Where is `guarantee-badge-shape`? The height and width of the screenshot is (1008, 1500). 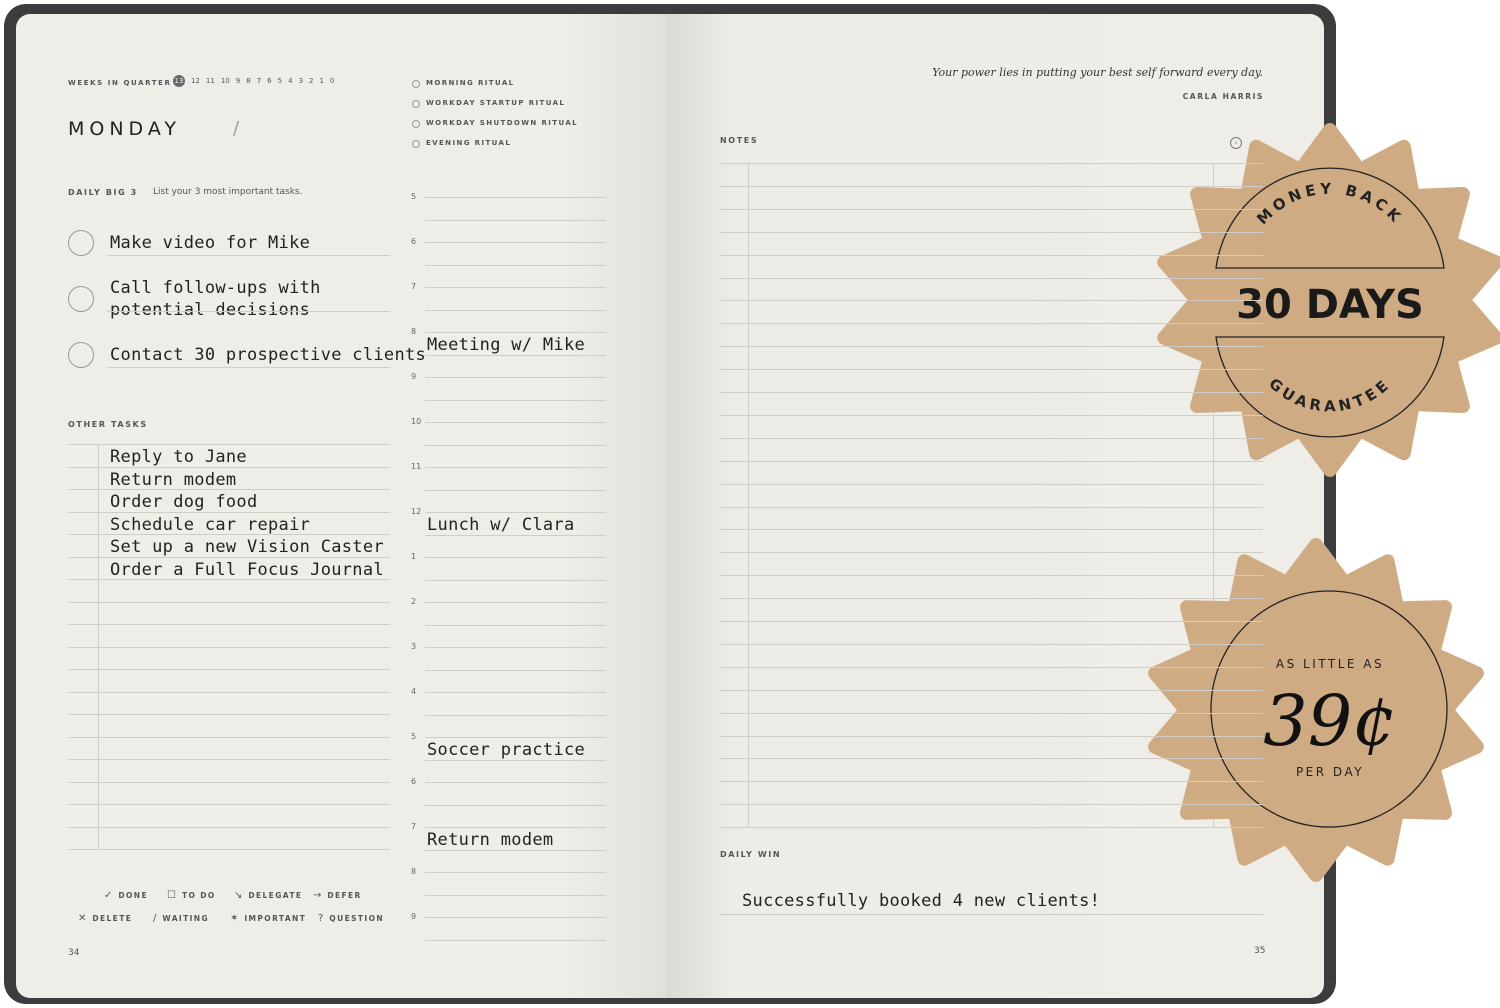
guarantee-badge-shape is located at coordinates (1328, 300).